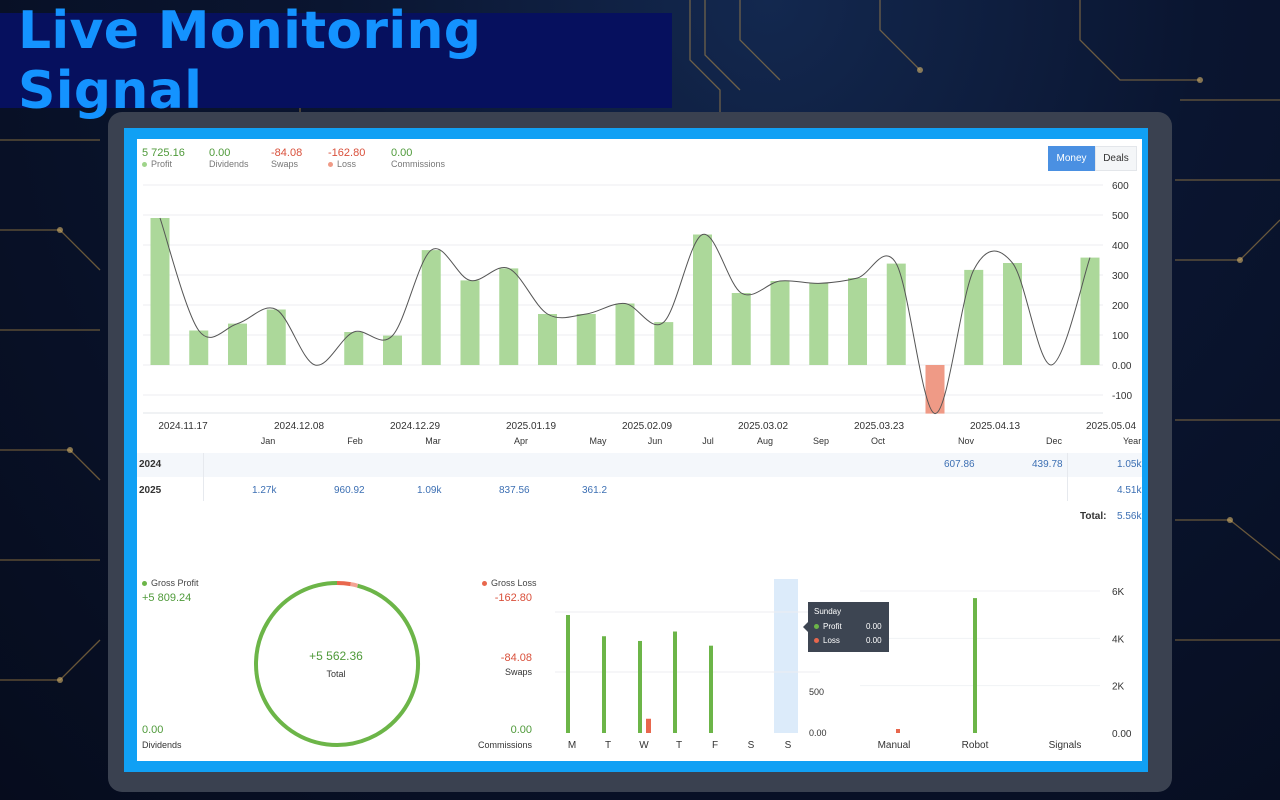 Image resolution: width=1280 pixels, height=800 pixels. Describe the element at coordinates (995, 426) in the screenshot. I see `x-tick-label: 2025.04.13` at that location.